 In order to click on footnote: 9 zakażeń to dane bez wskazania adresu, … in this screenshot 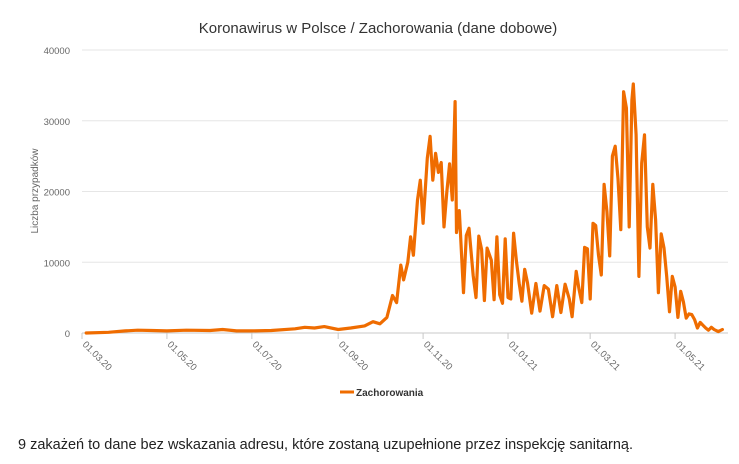, I will do `click(326, 445)`.